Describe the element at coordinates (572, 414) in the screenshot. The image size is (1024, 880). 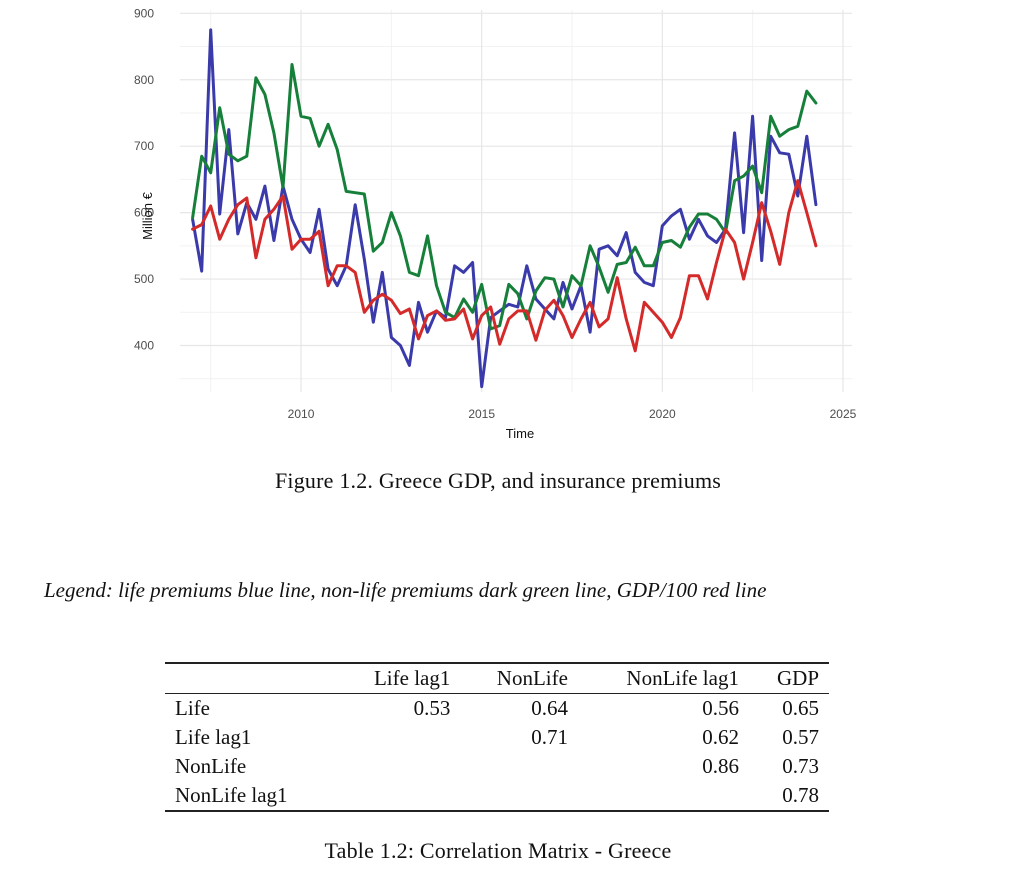
I see `x-axis-ticks: 2010 2015 2020 2025` at that location.